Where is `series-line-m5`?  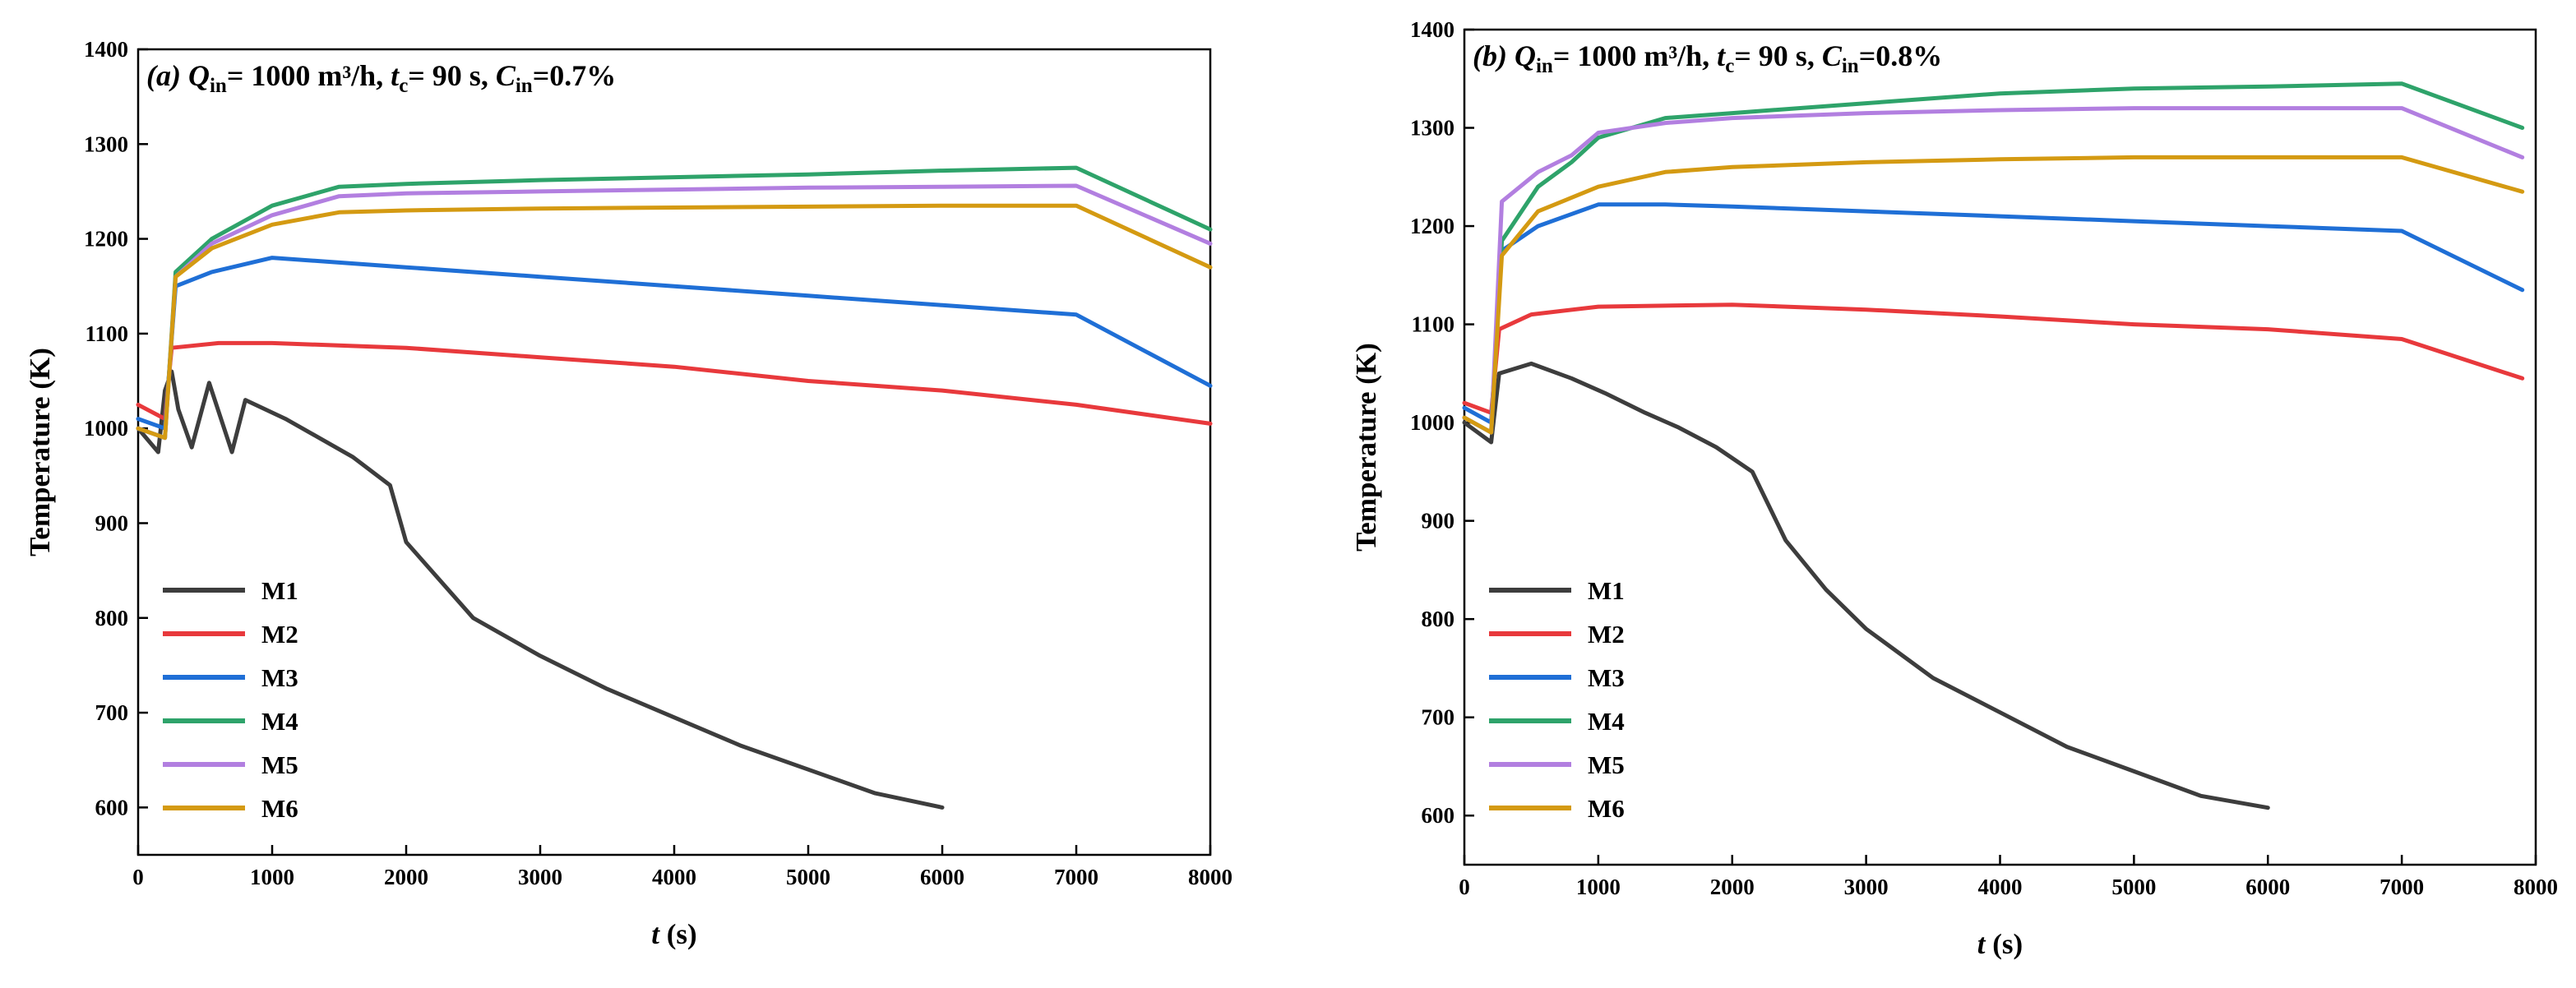 series-line-m5 is located at coordinates (1993, 270).